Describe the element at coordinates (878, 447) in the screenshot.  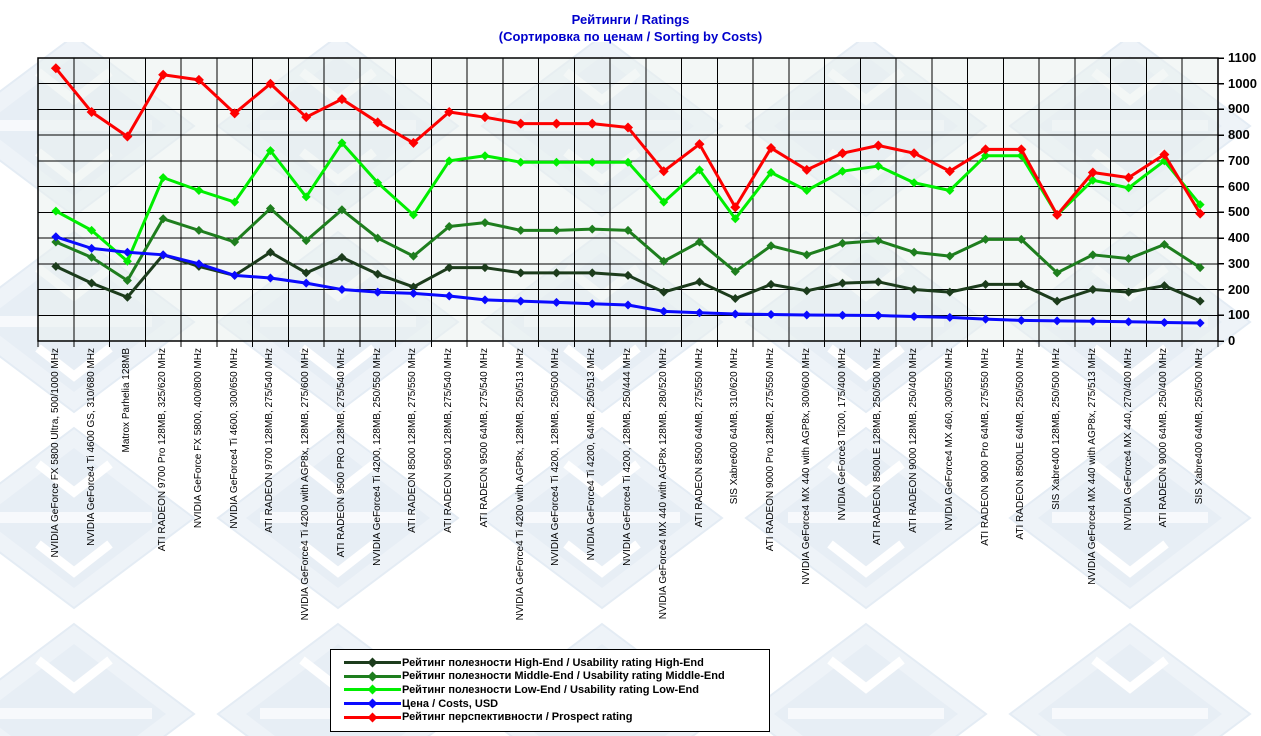
I see `x-axis-label: ATI RADEON 8500LE 128MB, 250/500 MHz` at that location.